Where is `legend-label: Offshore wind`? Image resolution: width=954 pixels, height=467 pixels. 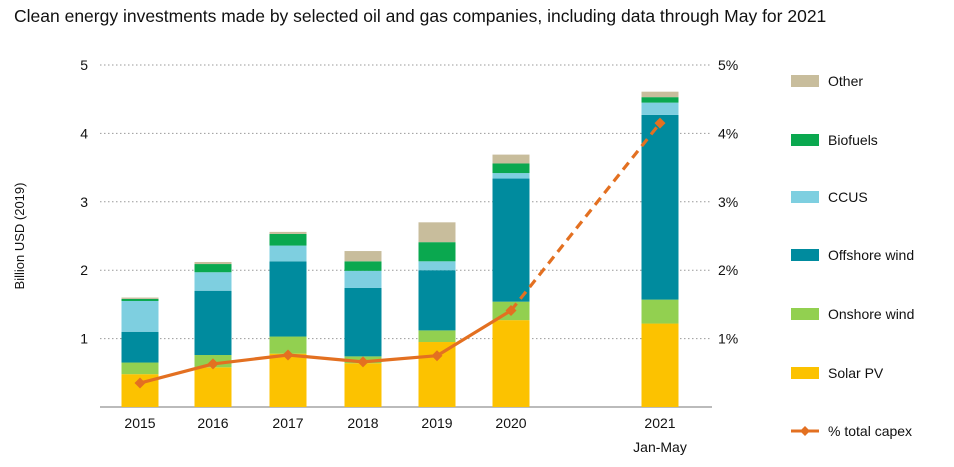
legend-label: Offshore wind is located at coordinates (871, 255).